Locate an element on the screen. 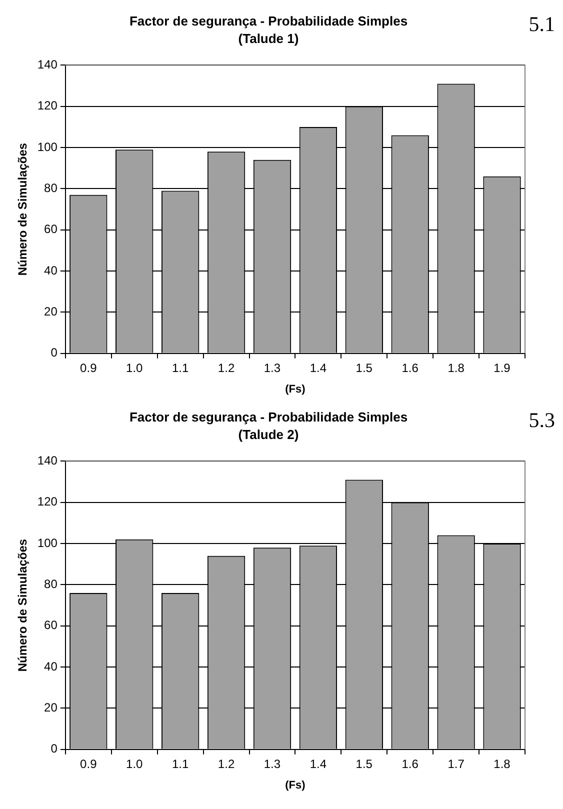 The width and height of the screenshot is (563, 809). text: 5.1 is located at coordinates (541, 24).